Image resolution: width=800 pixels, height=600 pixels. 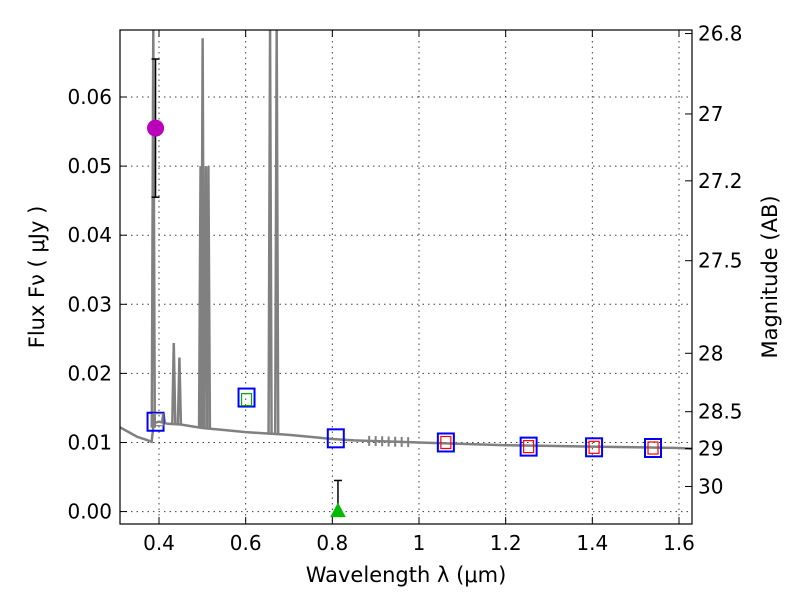 What do you see at coordinates (679, 543) in the screenshot?
I see `x-tick-label: 1.6` at bounding box center [679, 543].